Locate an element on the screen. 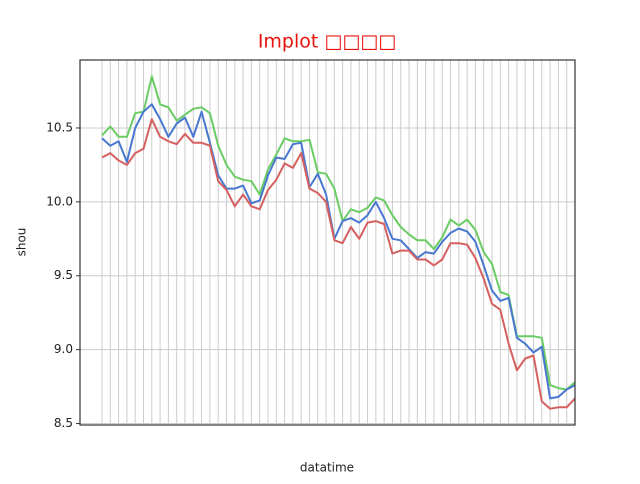 This screenshot has width=640, height=484. y-tick-label: 10.5 is located at coordinates (59, 127).